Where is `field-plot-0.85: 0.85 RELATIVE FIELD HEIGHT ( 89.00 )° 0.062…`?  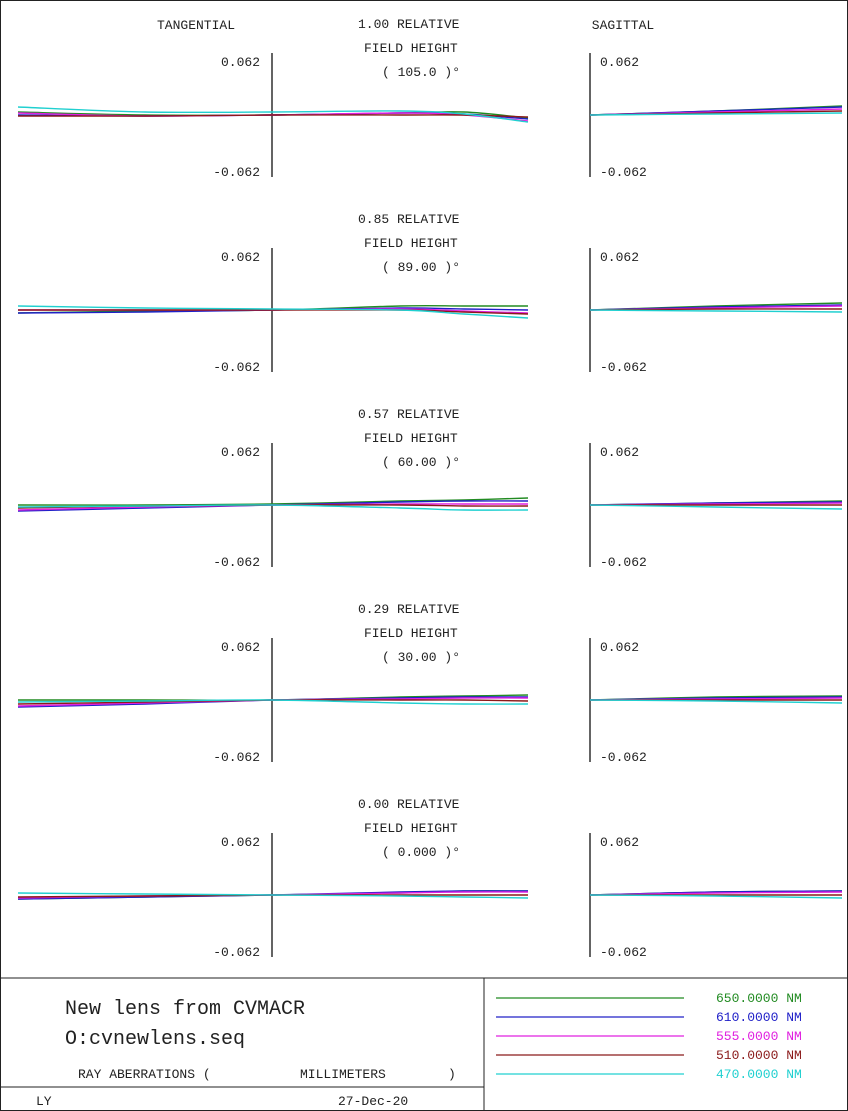 field-plot-0.85: 0.85 RELATIVE FIELD HEIGHT ( 89.00 )° 0.062… is located at coordinates (430, 293).